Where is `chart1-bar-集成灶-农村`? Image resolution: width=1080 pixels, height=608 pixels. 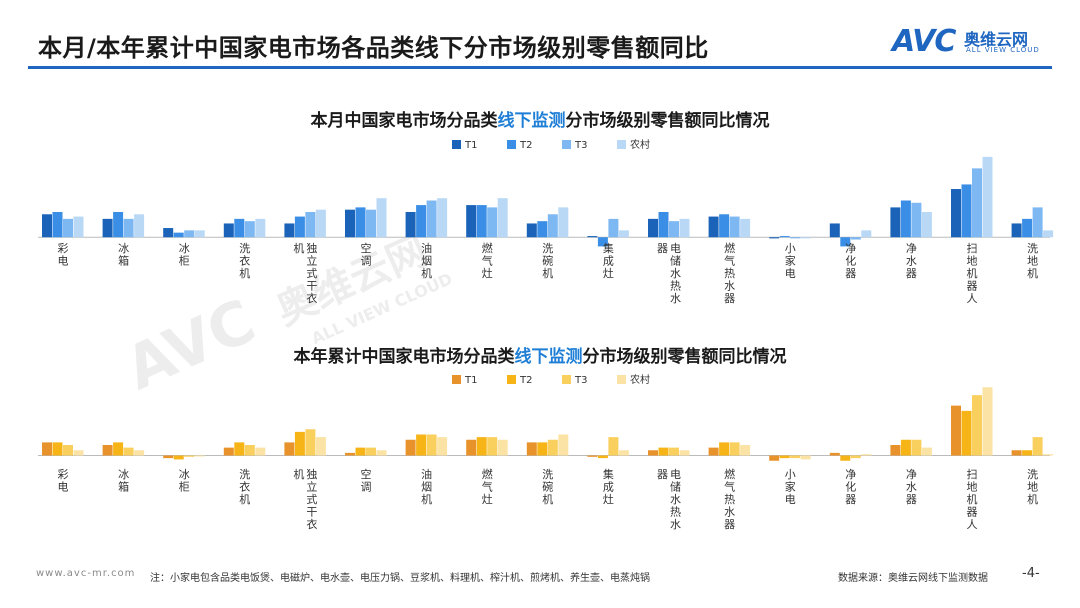 chart1-bar-集成灶-农村 is located at coordinates (623, 234).